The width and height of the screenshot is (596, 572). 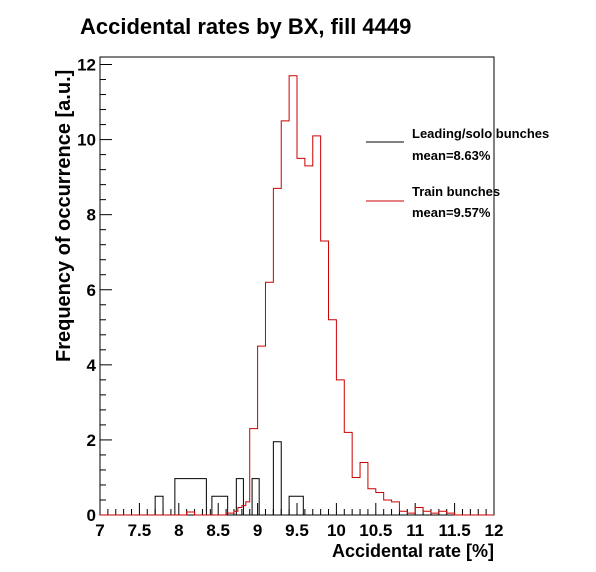 I want to click on y-axis-ticks, so click(x=106, y=290).